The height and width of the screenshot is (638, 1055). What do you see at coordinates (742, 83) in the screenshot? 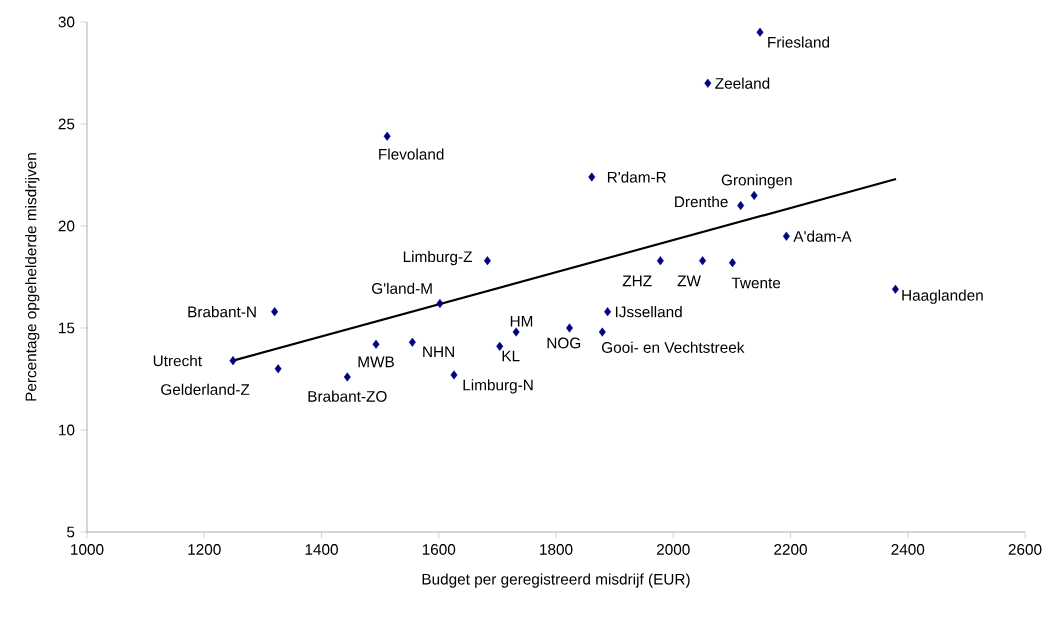
I see `annotation: Zeeland` at bounding box center [742, 83].